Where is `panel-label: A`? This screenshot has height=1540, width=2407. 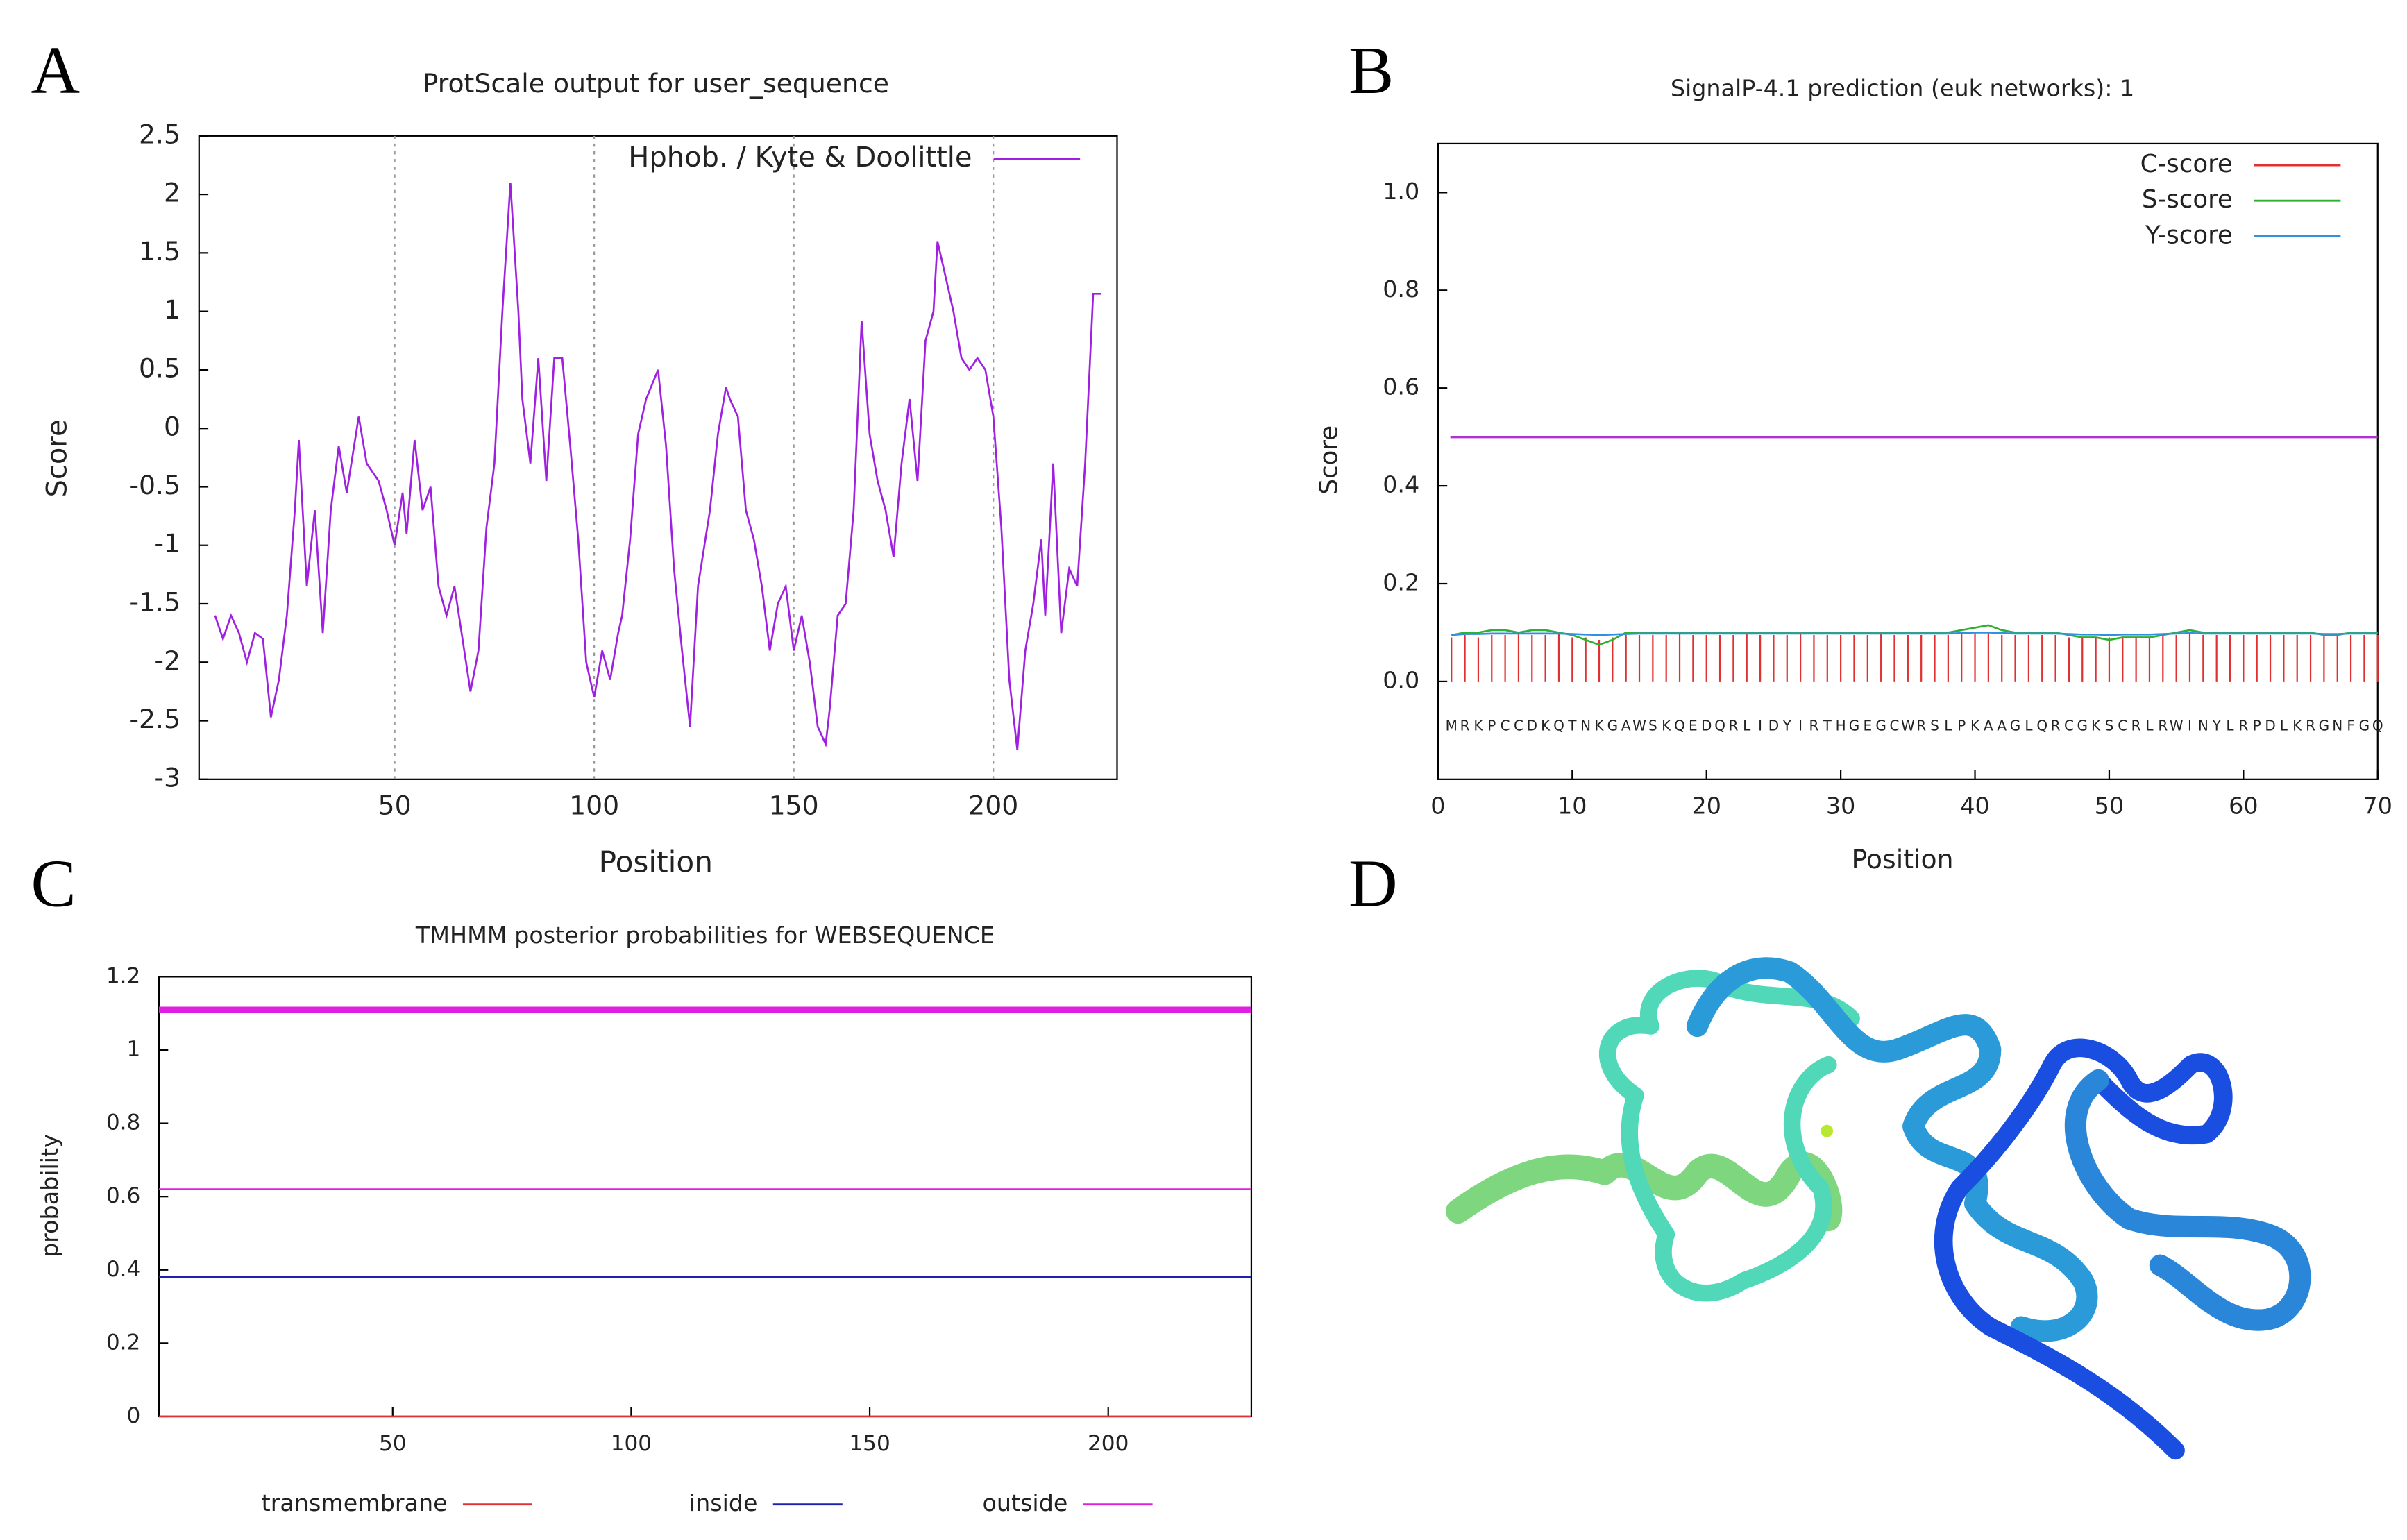
panel-label: A is located at coordinates (55, 70).